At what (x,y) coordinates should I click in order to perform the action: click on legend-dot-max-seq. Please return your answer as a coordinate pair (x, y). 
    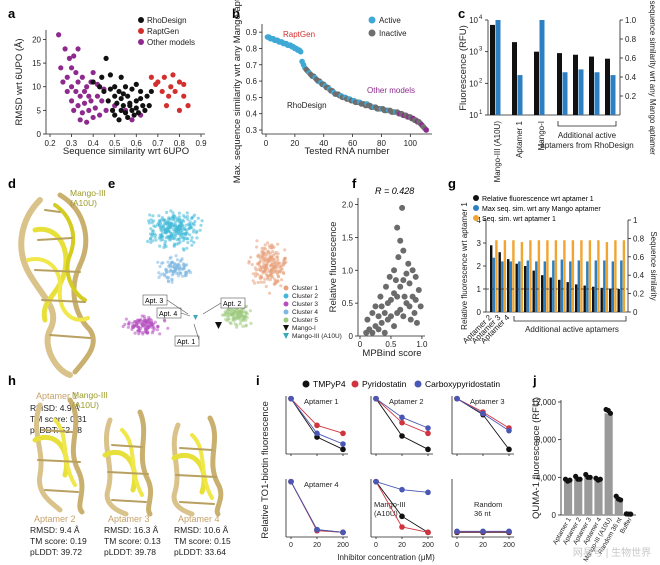
    Looking at the image, I should click on (476, 208).